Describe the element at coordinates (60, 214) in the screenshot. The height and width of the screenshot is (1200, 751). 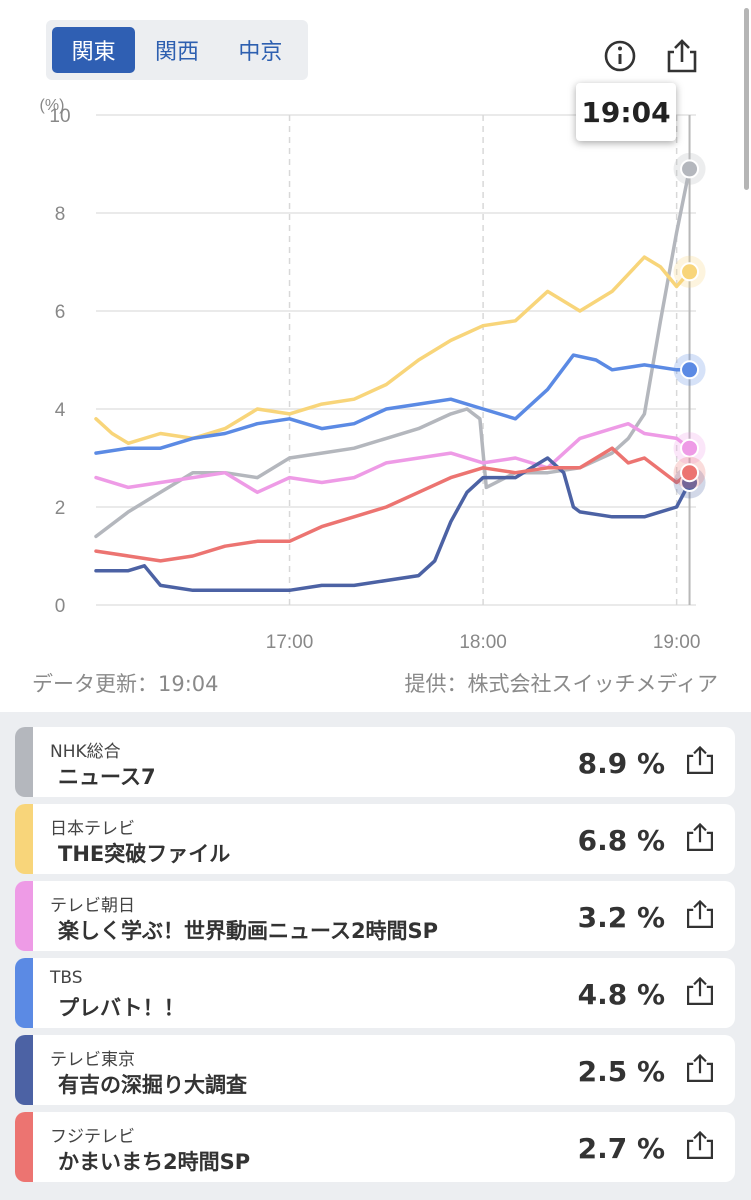
I see `y-tick-label: 8` at that location.